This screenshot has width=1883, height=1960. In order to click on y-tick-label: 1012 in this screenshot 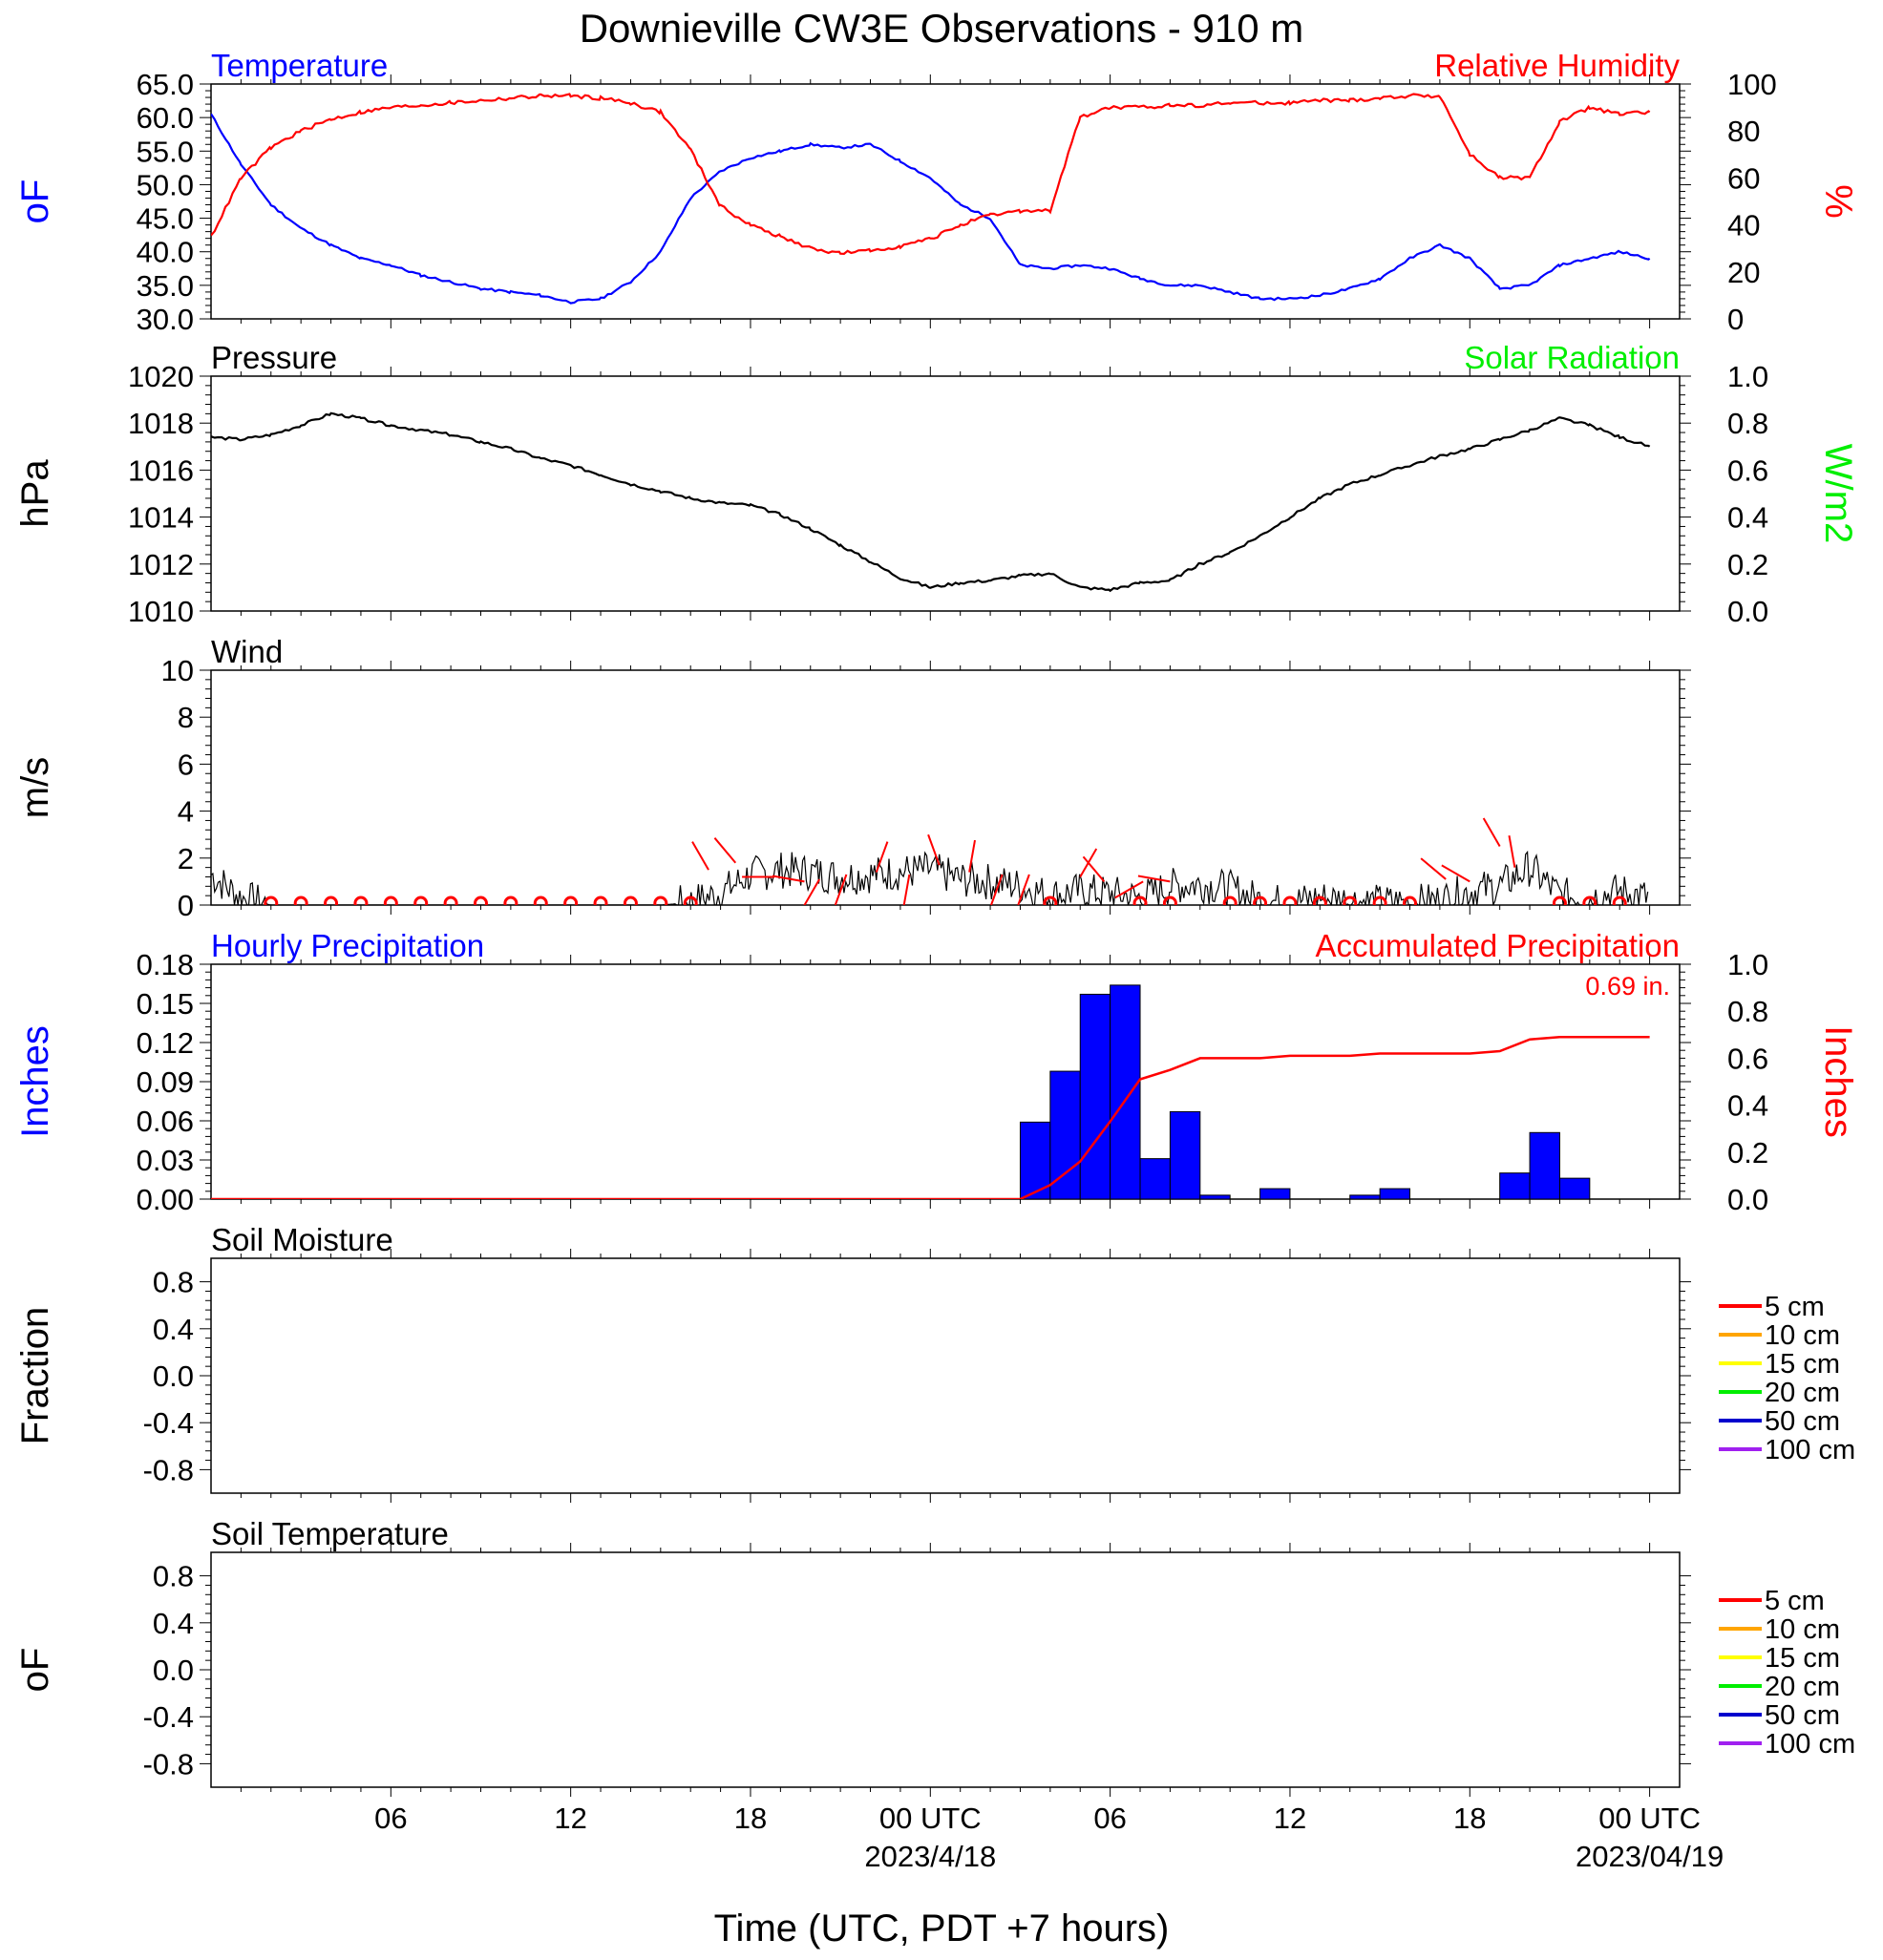, I will do `click(161, 564)`.